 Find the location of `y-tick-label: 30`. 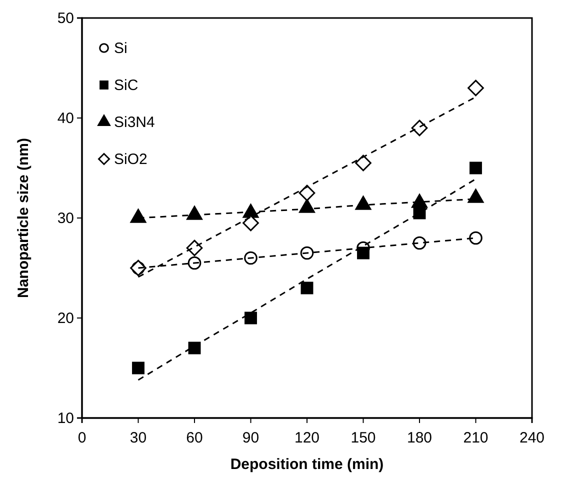

y-tick-label: 30 is located at coordinates (65, 218).